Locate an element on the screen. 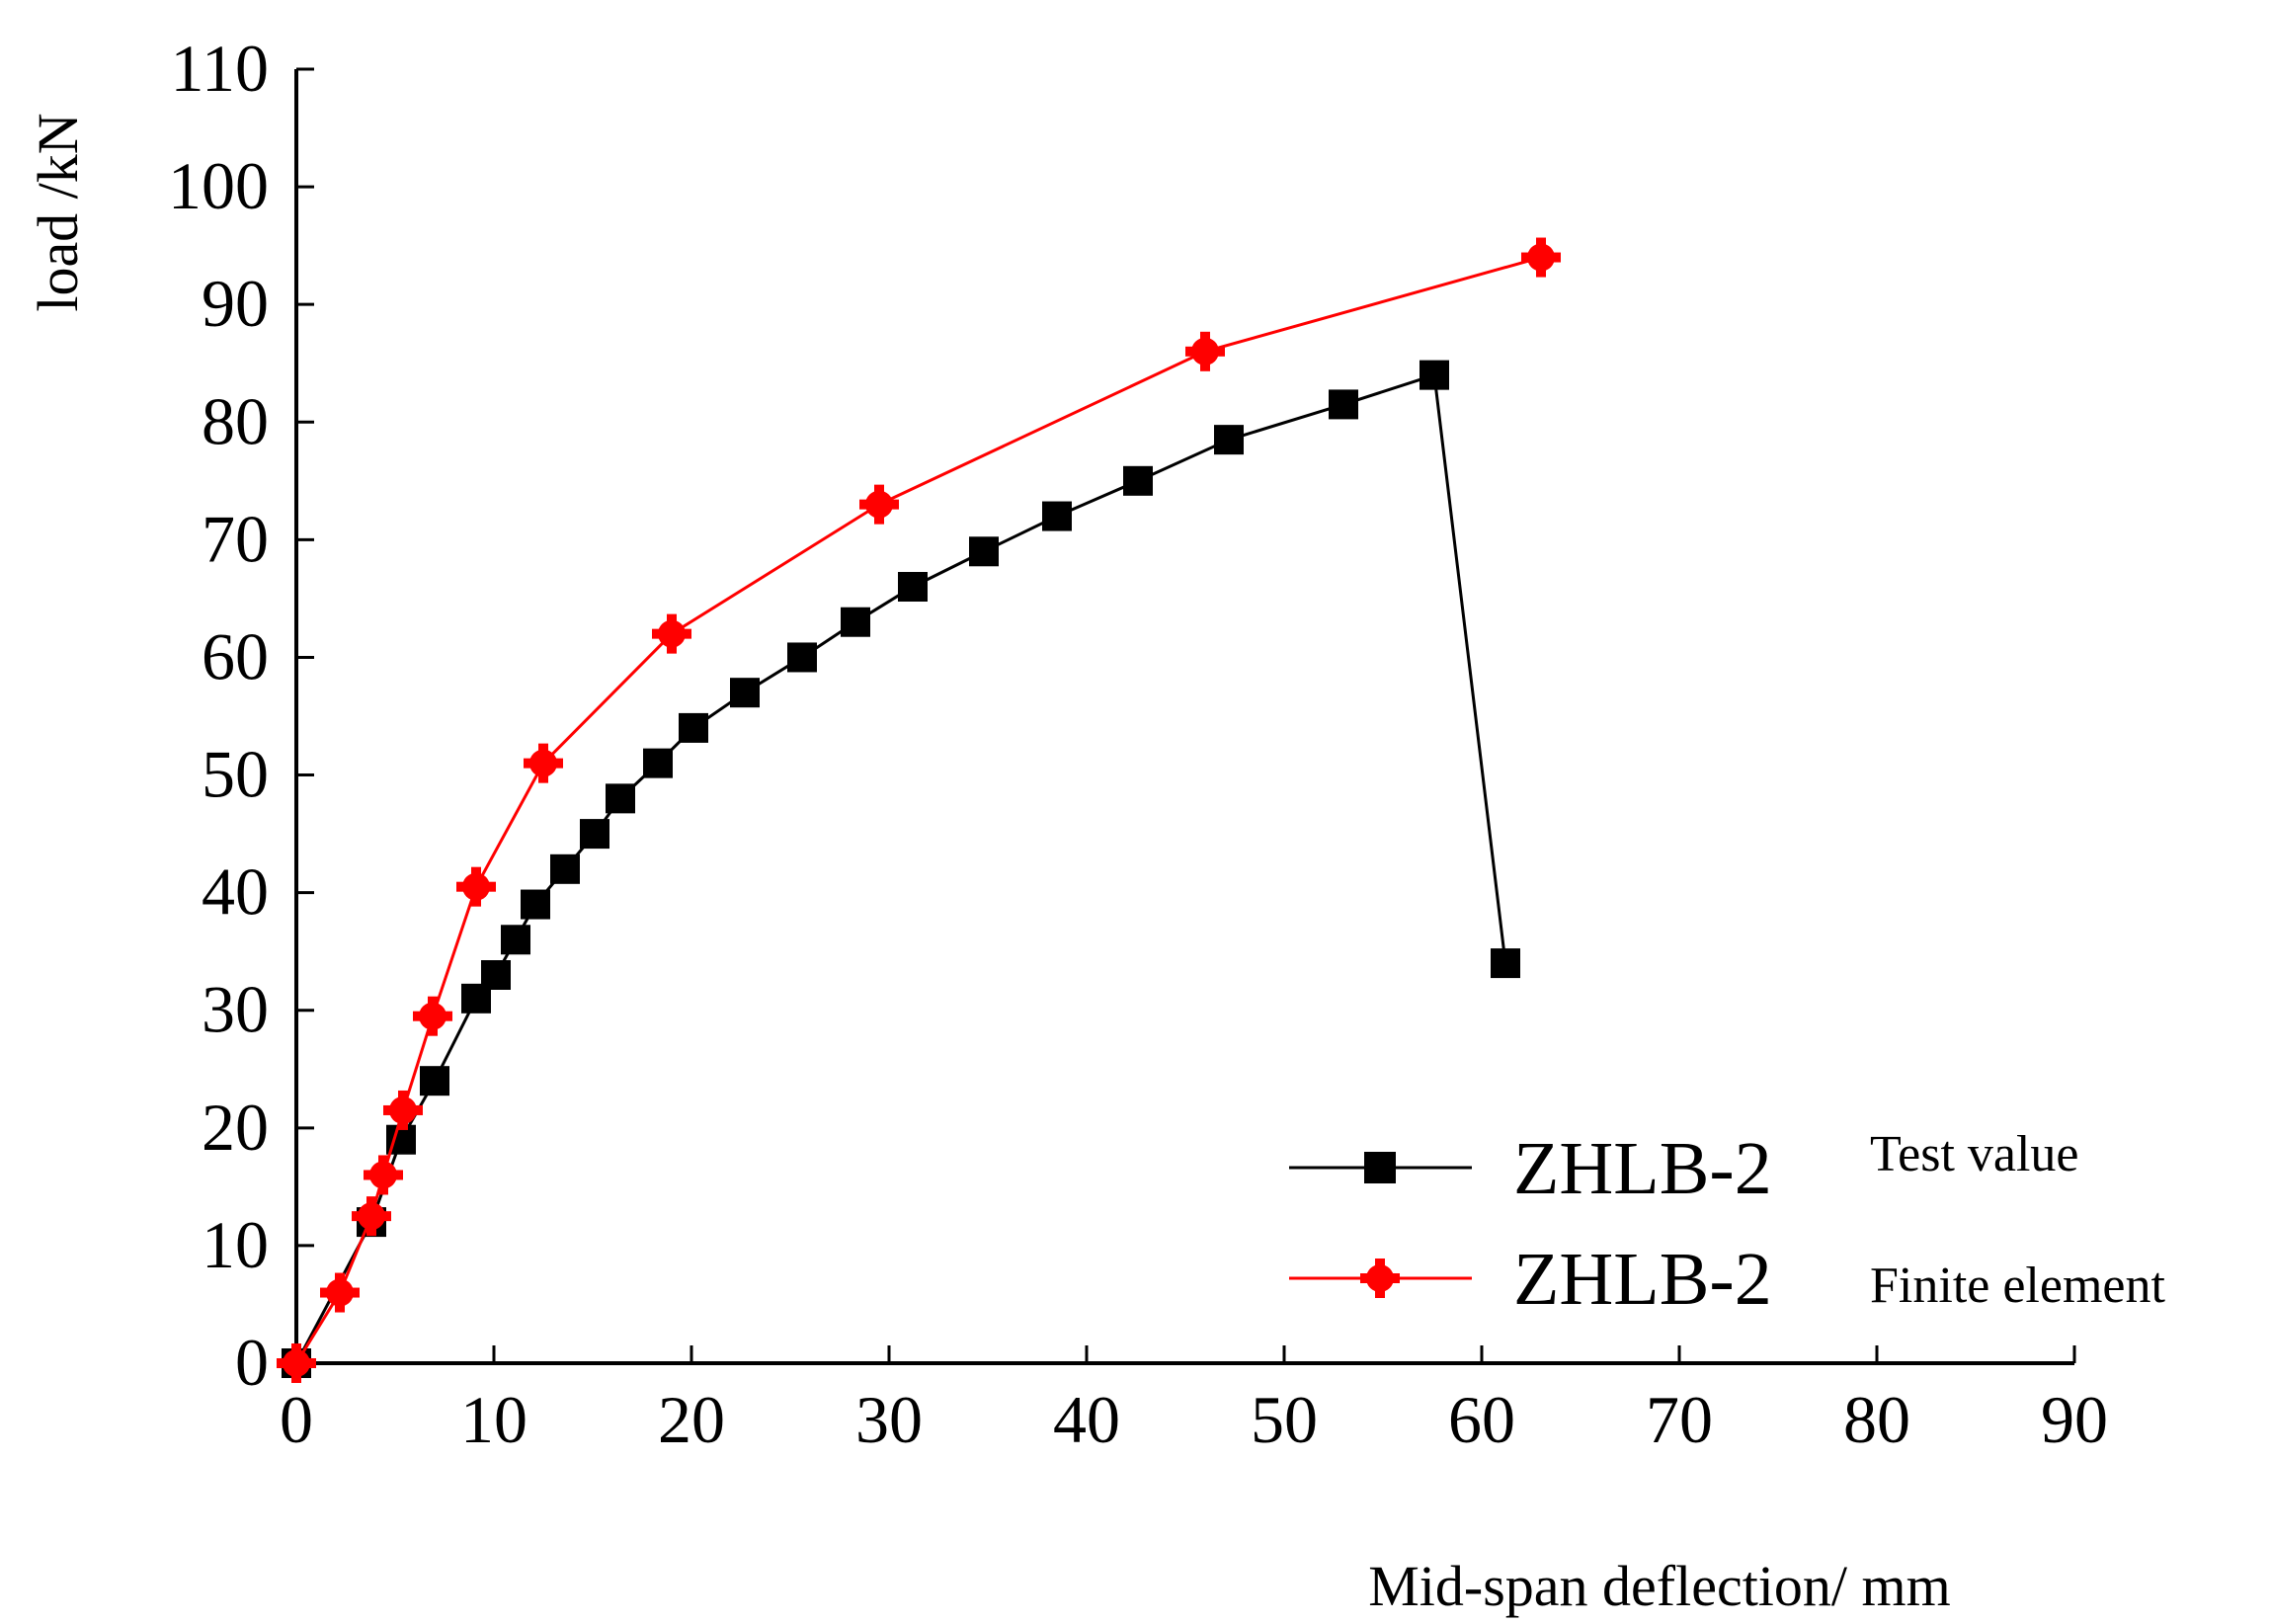 The height and width of the screenshot is (1624, 2271). legend-series-name-fe: ZHLB-2 is located at coordinates (1642, 1279).